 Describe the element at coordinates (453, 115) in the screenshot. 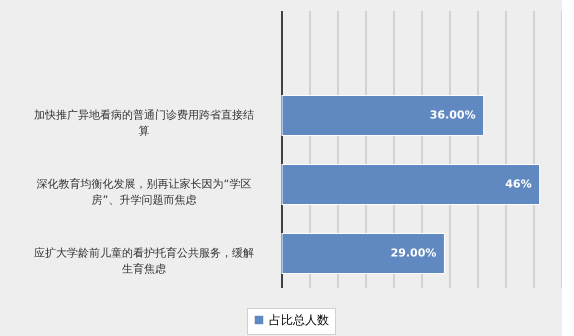

I see `data-label: 36.00%` at that location.